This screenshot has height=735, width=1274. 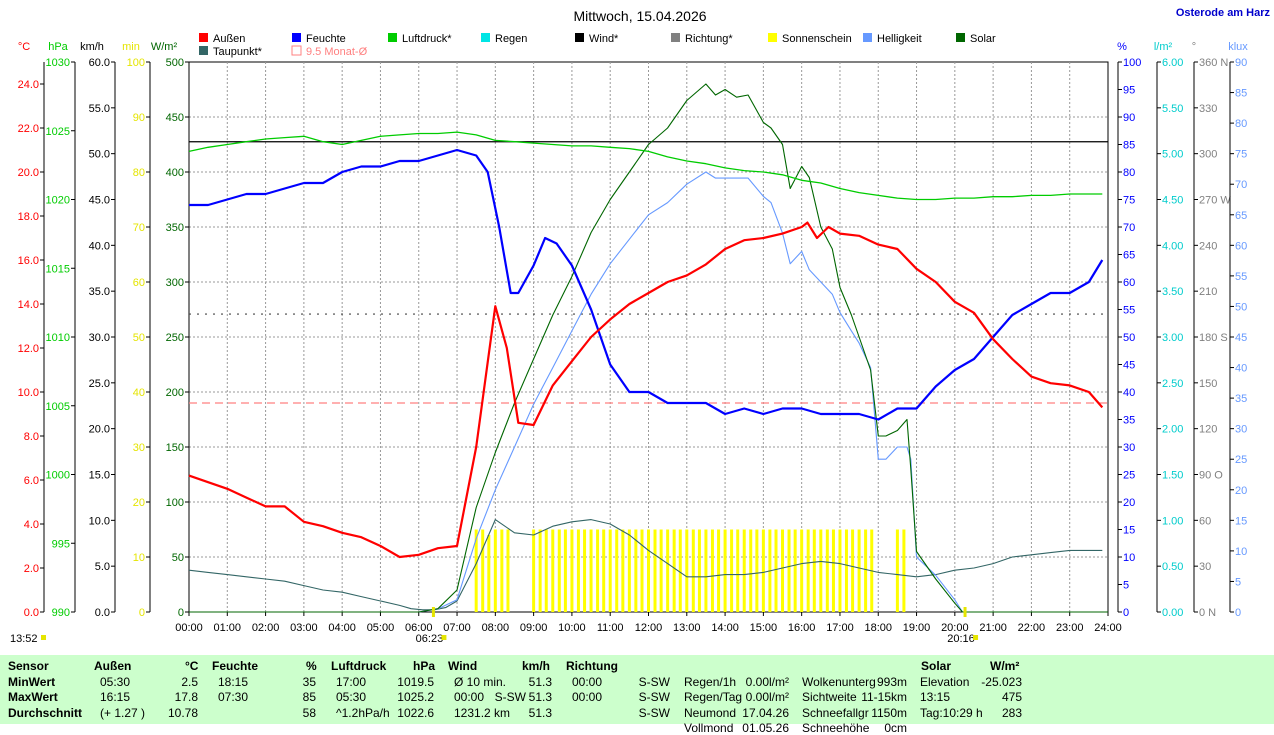 I want to click on axis-tick-label-rain: 3.50, so click(x=1172, y=292).